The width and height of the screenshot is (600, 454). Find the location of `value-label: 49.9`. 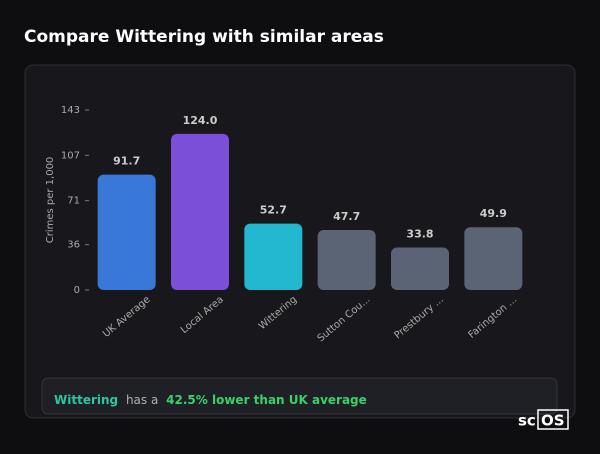

value-label: 49.9 is located at coordinates (493, 213).